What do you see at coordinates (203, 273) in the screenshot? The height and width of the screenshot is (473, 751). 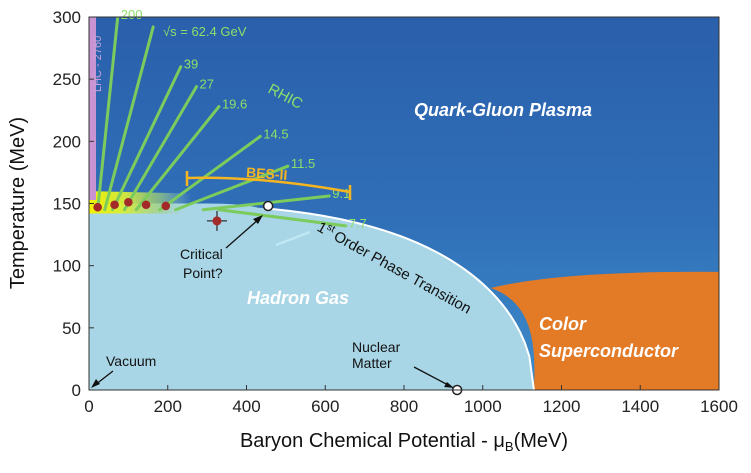 I see `critical-label-2: Point?` at bounding box center [203, 273].